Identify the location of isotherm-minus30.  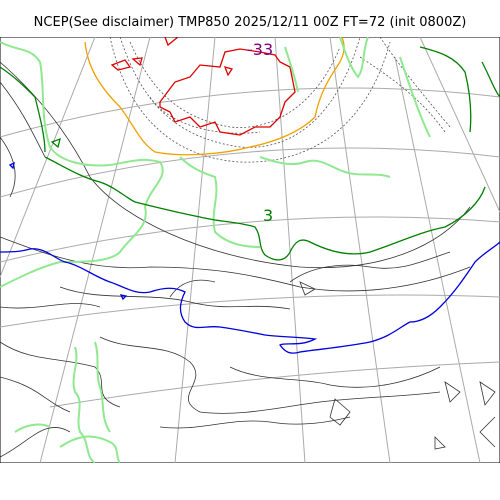
(203, 86).